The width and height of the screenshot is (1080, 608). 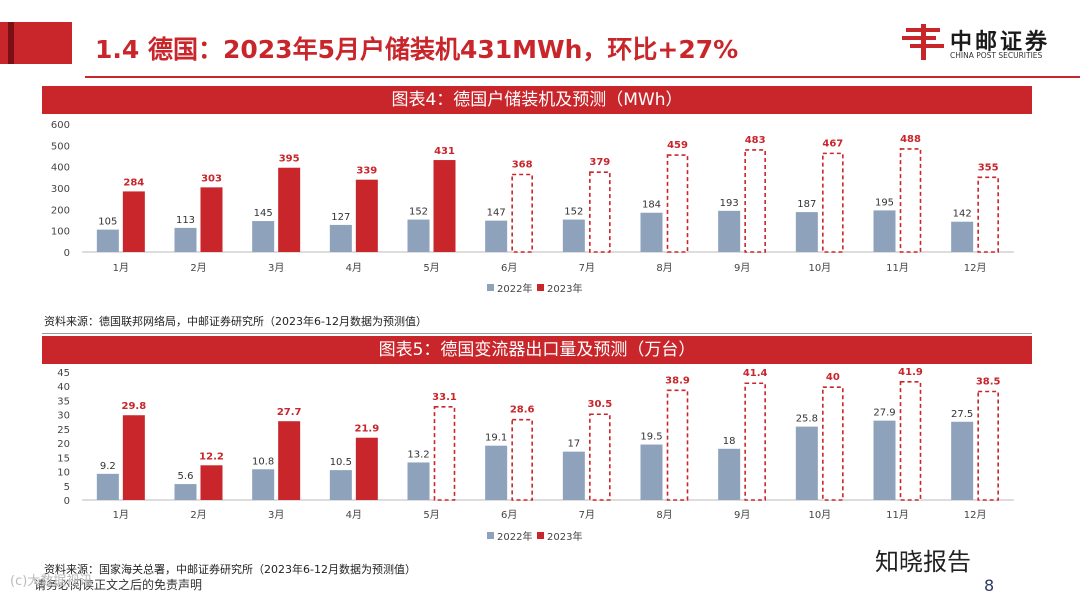 I want to click on chart1-title-band: 图表4：德国户储装机及预测（MWh）, so click(x=537, y=100).